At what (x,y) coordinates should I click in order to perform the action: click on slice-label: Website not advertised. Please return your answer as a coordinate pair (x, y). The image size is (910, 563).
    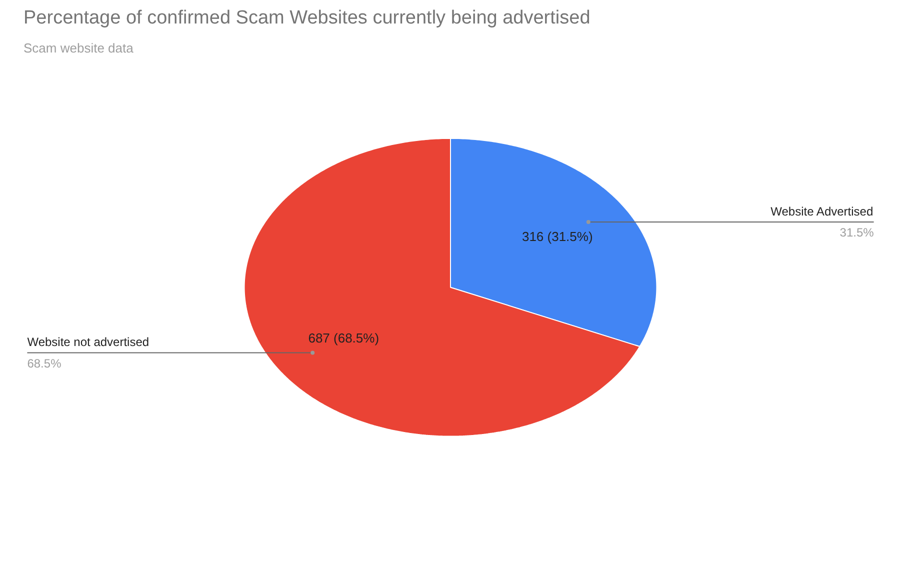
    Looking at the image, I should click on (88, 342).